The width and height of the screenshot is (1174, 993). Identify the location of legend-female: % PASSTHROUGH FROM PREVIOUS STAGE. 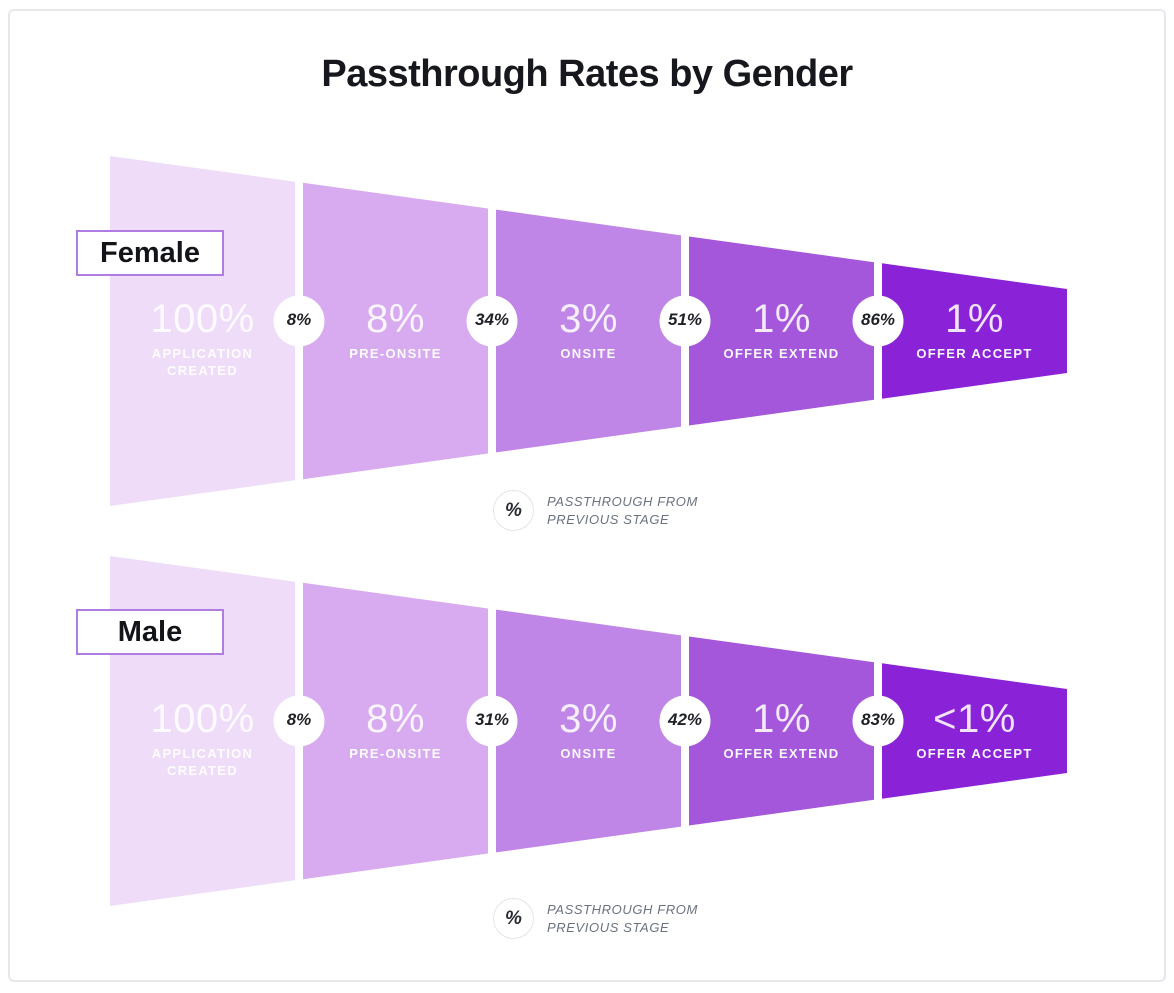
(595, 510).